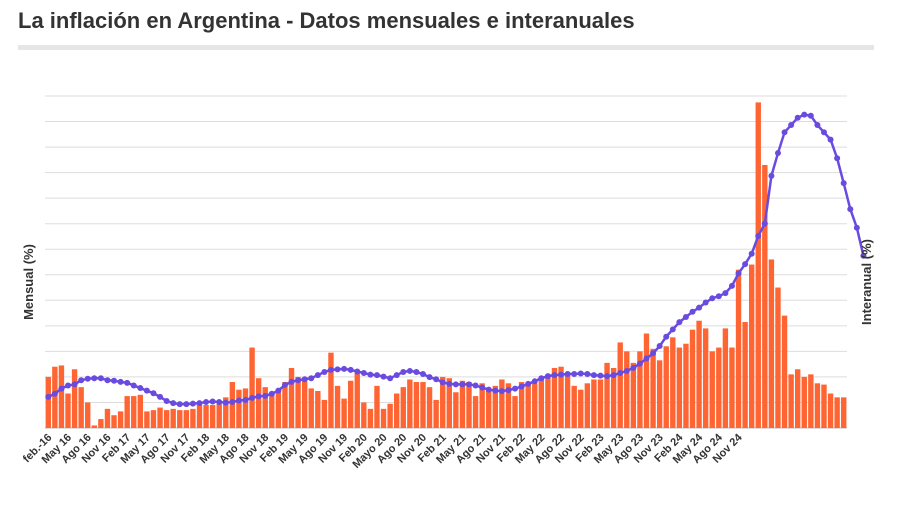 This screenshot has height=506, width=897. What do you see at coordinates (446, 47) in the screenshot?
I see `title-divider` at bounding box center [446, 47].